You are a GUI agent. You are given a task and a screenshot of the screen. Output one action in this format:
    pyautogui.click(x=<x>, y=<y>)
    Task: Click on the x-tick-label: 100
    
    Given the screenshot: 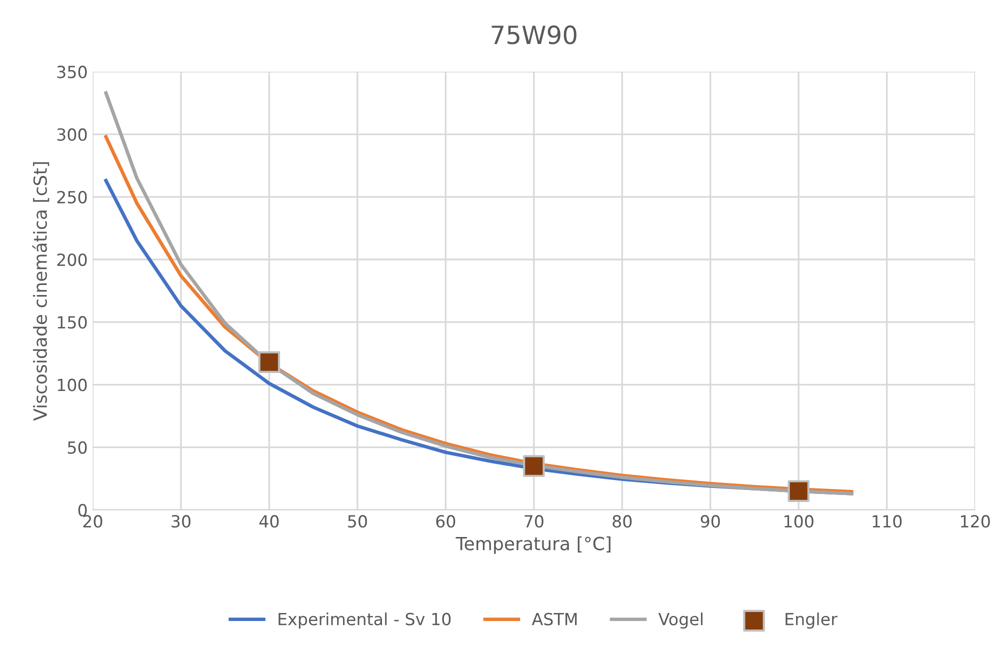 What is the action you would take?
    pyautogui.click(x=799, y=521)
    